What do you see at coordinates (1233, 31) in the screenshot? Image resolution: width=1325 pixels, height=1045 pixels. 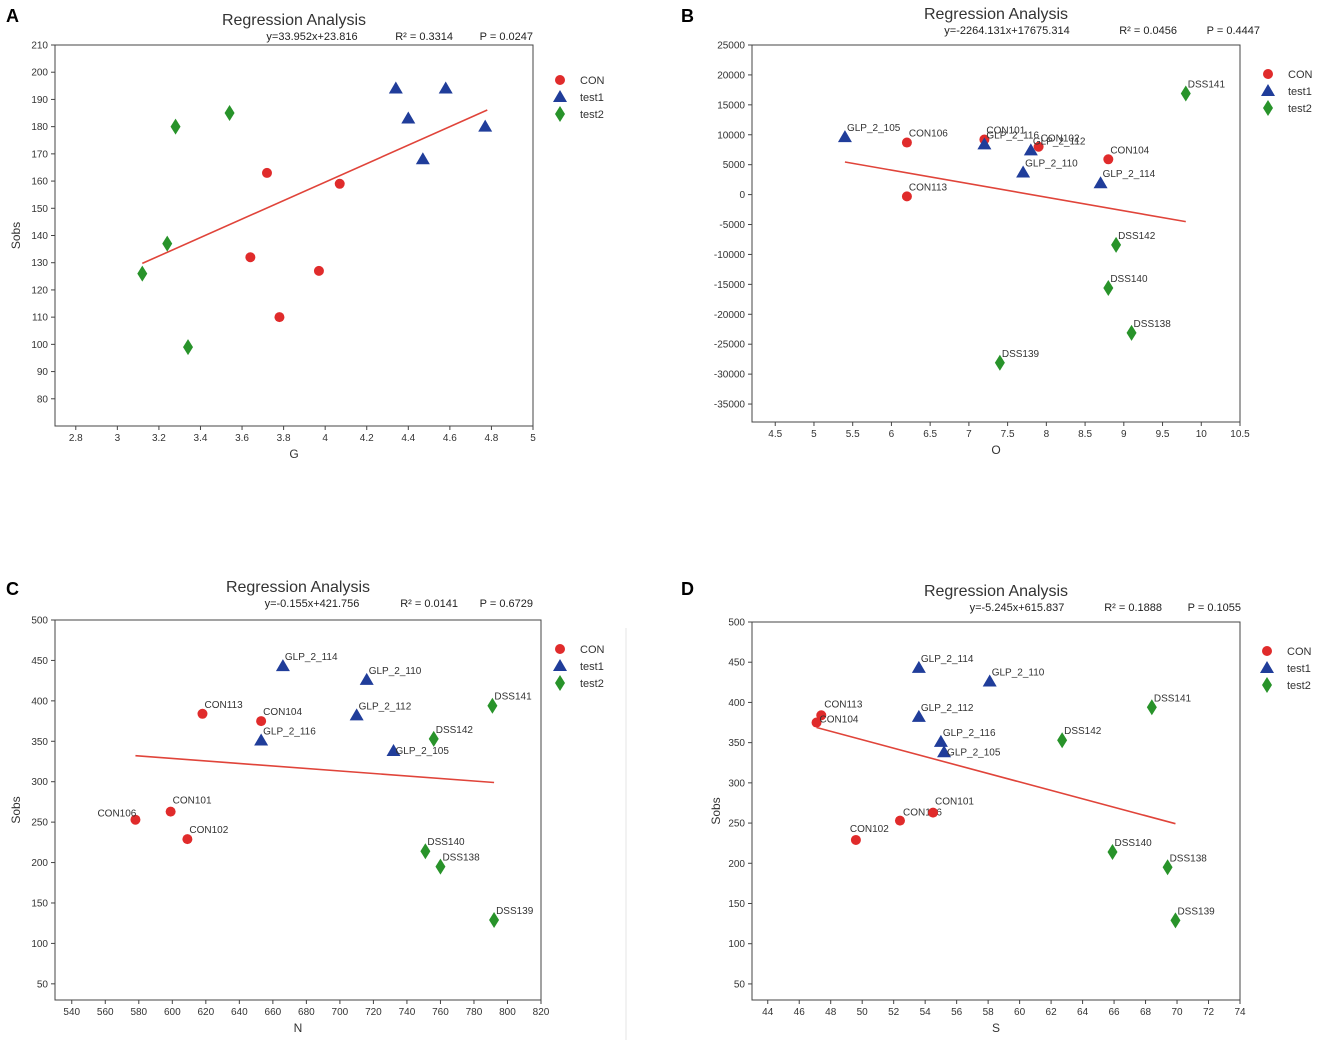 I see `p-value: P = 0.4447` at bounding box center [1233, 31].